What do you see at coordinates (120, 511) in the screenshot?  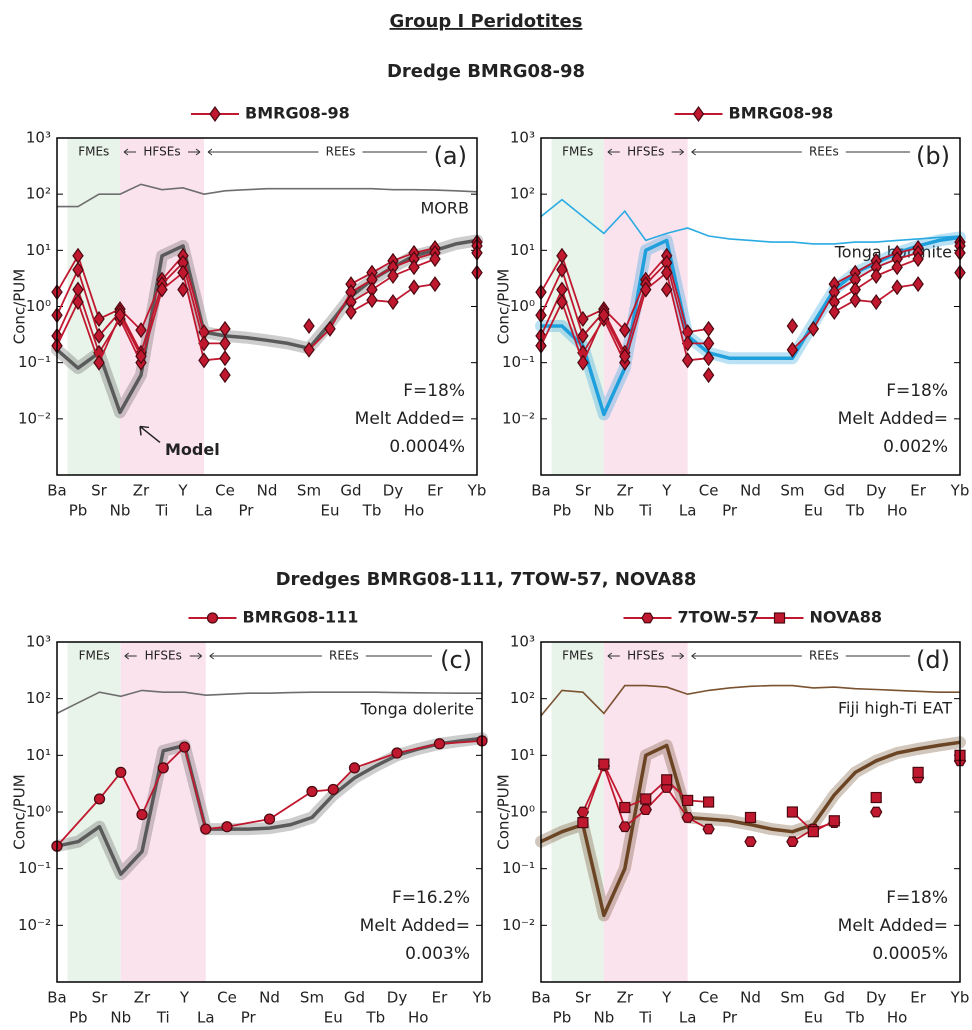 I see `x-tick-label: Nb` at bounding box center [120, 511].